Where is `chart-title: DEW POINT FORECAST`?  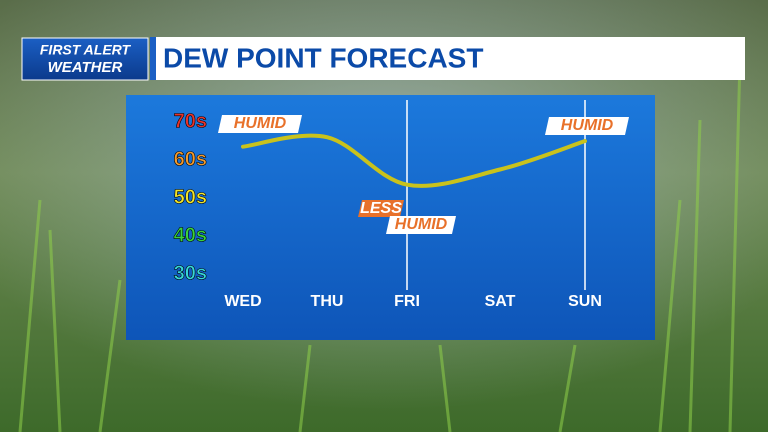
chart-title: DEW POINT FORECAST is located at coordinates (323, 57).